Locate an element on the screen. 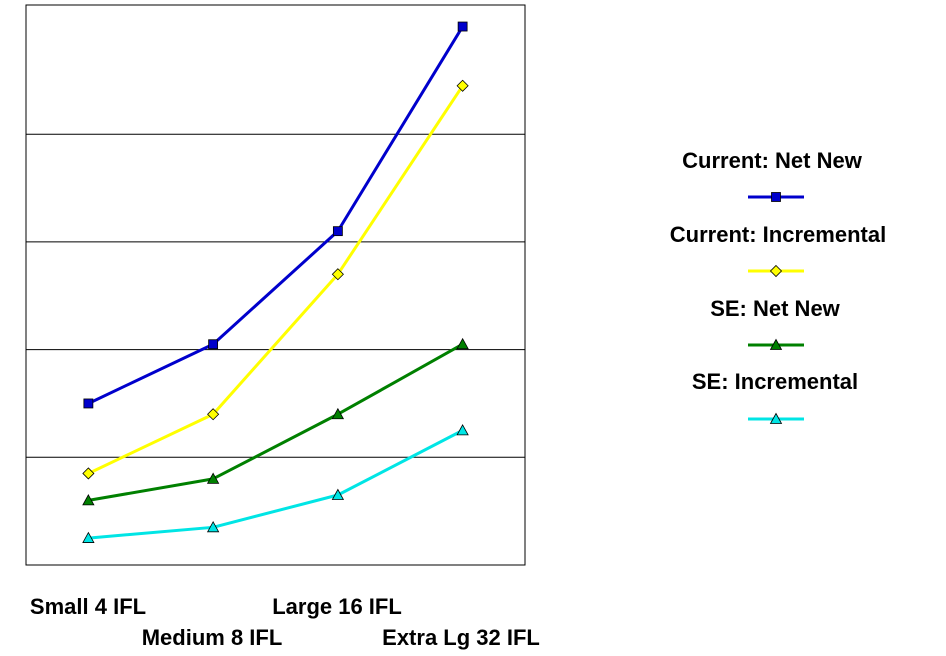 The width and height of the screenshot is (946, 656). x-tick-label: Medium 8 IFL is located at coordinates (212, 637).